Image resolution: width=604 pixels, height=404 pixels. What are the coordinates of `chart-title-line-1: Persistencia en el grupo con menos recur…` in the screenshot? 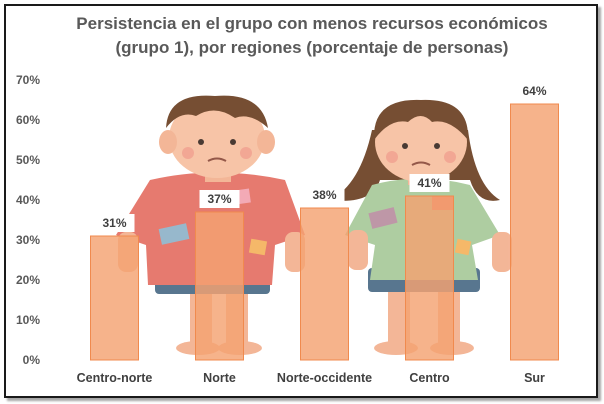 It's located at (312, 23).